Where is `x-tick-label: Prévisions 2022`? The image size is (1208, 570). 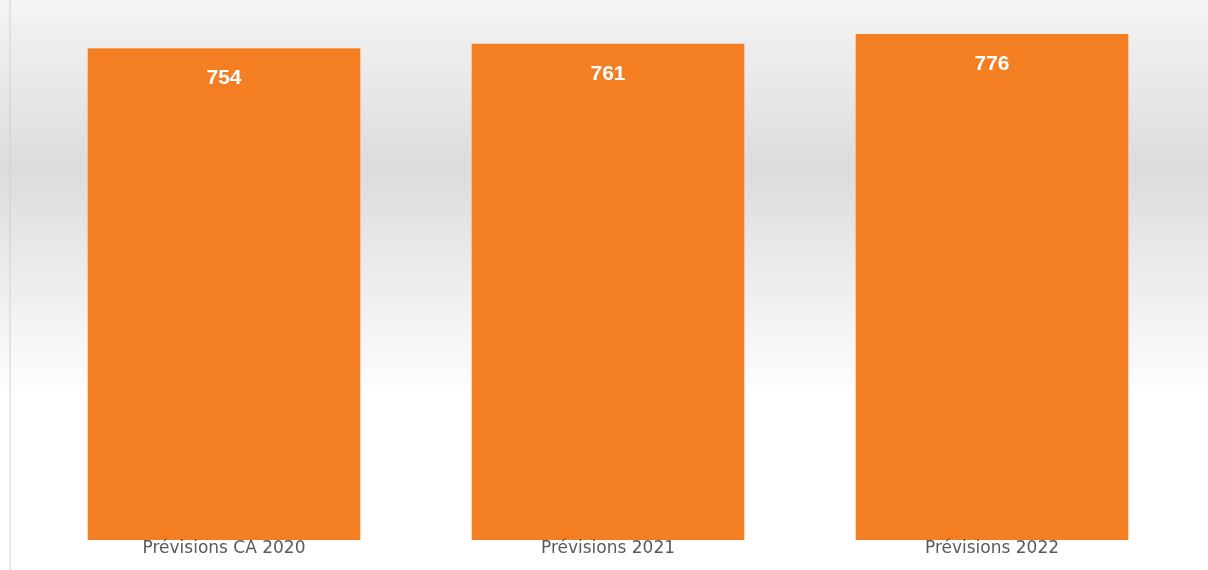
x-tick-label: Prévisions 2022 is located at coordinates (992, 547).